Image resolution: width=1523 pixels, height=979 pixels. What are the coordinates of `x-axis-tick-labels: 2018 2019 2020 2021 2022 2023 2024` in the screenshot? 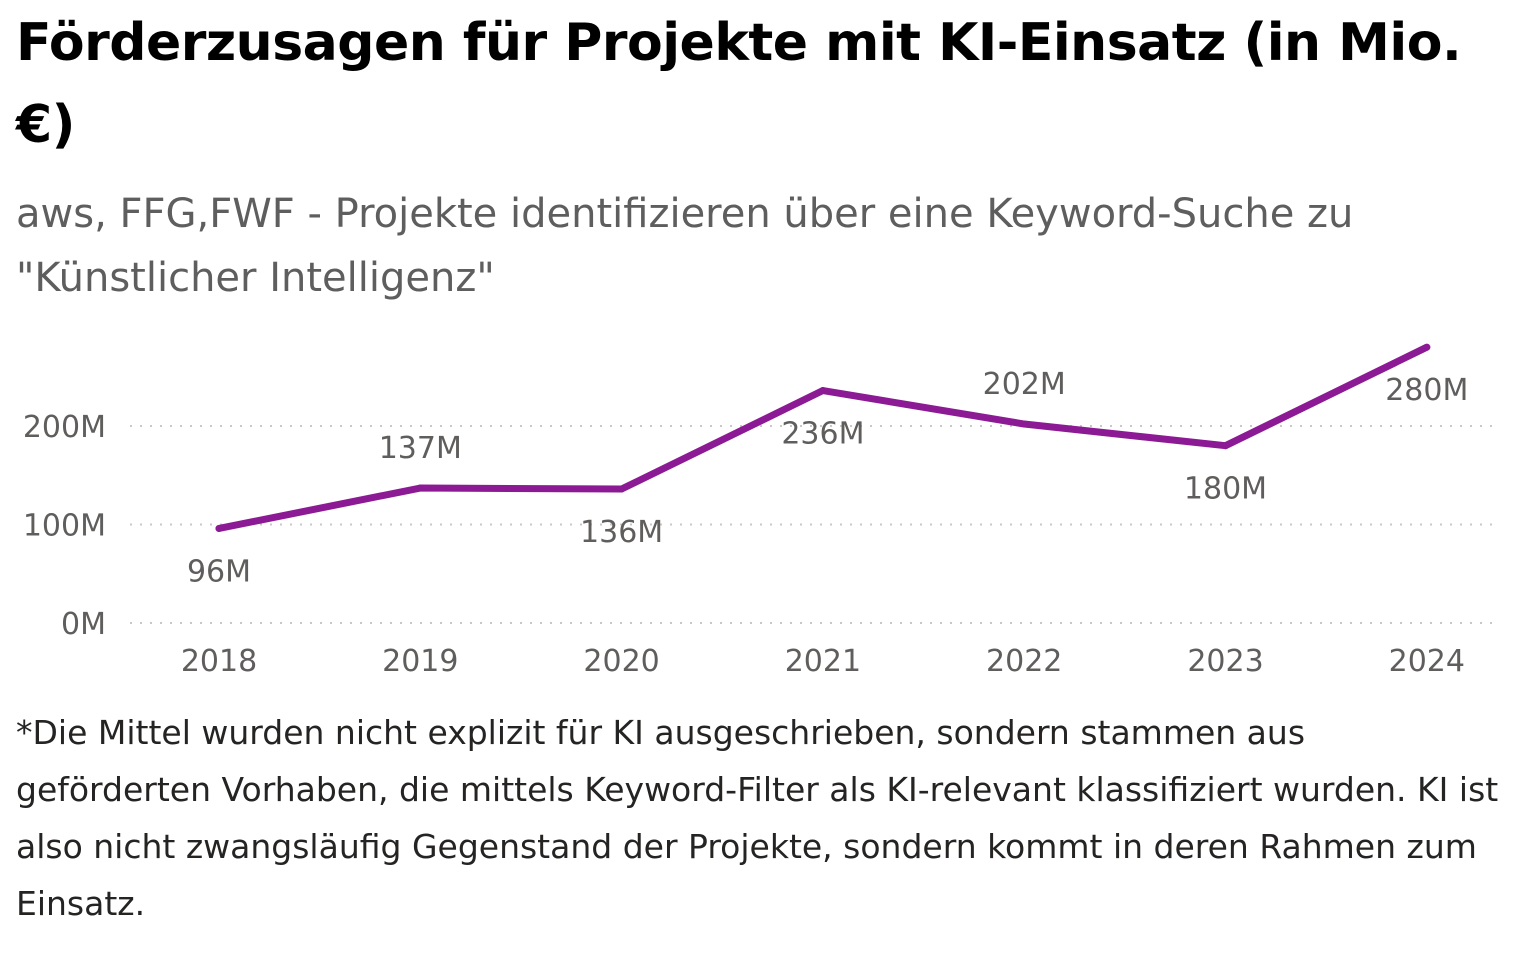 It's located at (823, 661).